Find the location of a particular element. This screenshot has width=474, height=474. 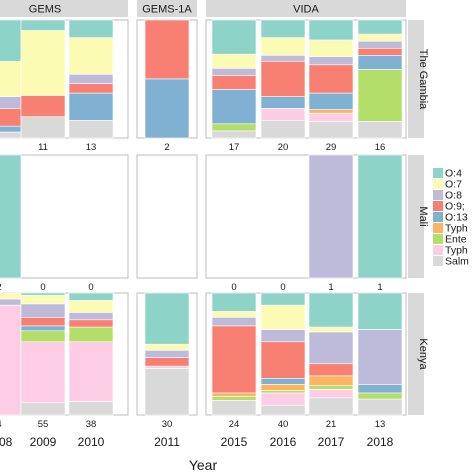

strip-label-gems-1a: GEMS-1A is located at coordinates (167, 10).